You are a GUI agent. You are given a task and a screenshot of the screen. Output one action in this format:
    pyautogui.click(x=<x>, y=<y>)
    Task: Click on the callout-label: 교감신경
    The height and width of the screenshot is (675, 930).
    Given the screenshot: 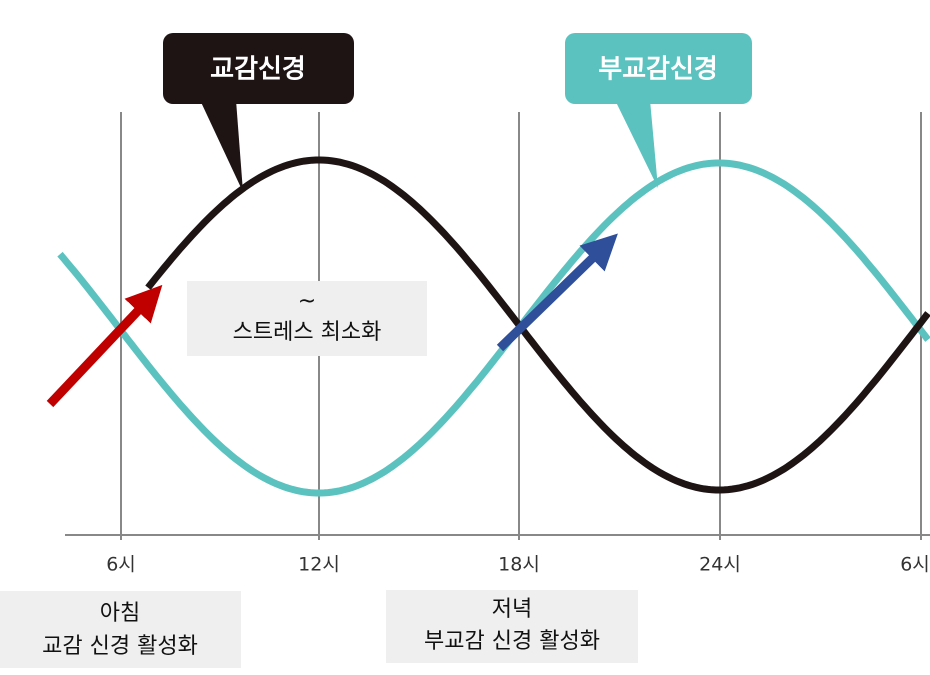 What is the action you would take?
    pyautogui.click(x=258, y=70)
    